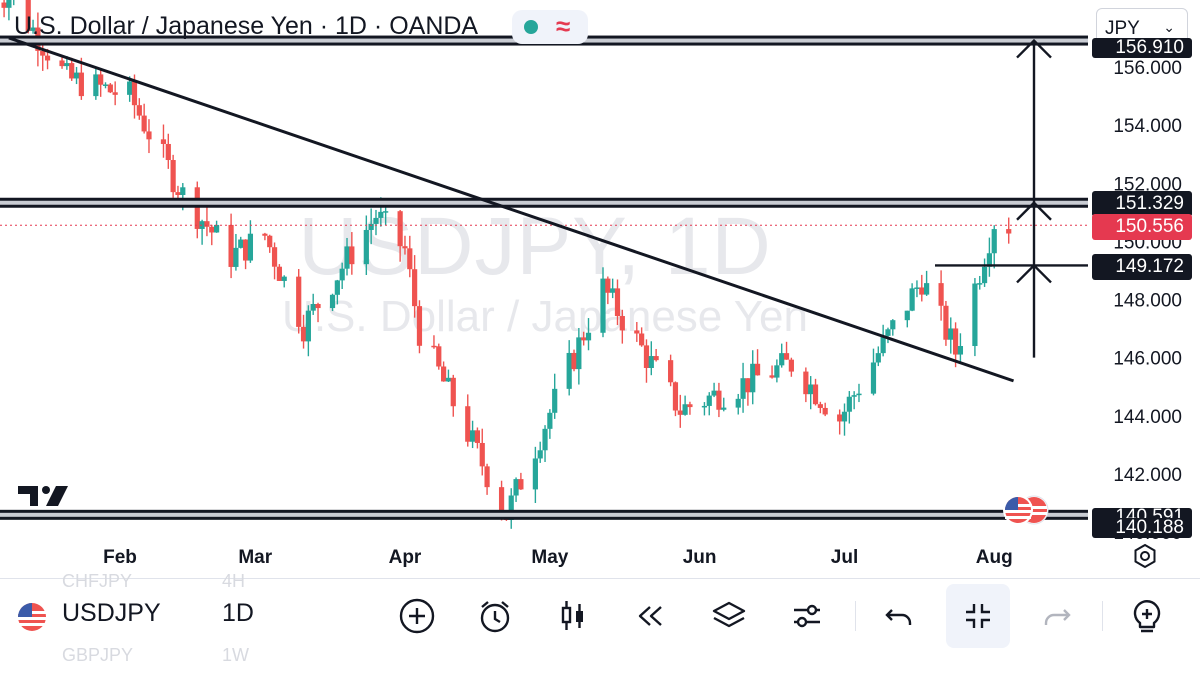  What do you see at coordinates (120, 557) in the screenshot?
I see `x-axis-label: Feb` at bounding box center [120, 557].